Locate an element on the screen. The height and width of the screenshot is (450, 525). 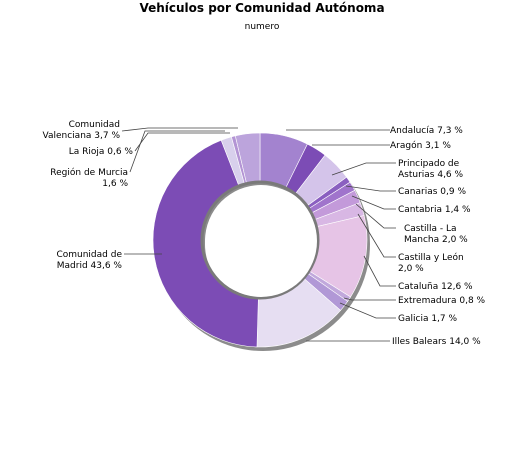
slice-label-14-line-1: Valenciana 3,7 % is located at coordinates (82, 136).